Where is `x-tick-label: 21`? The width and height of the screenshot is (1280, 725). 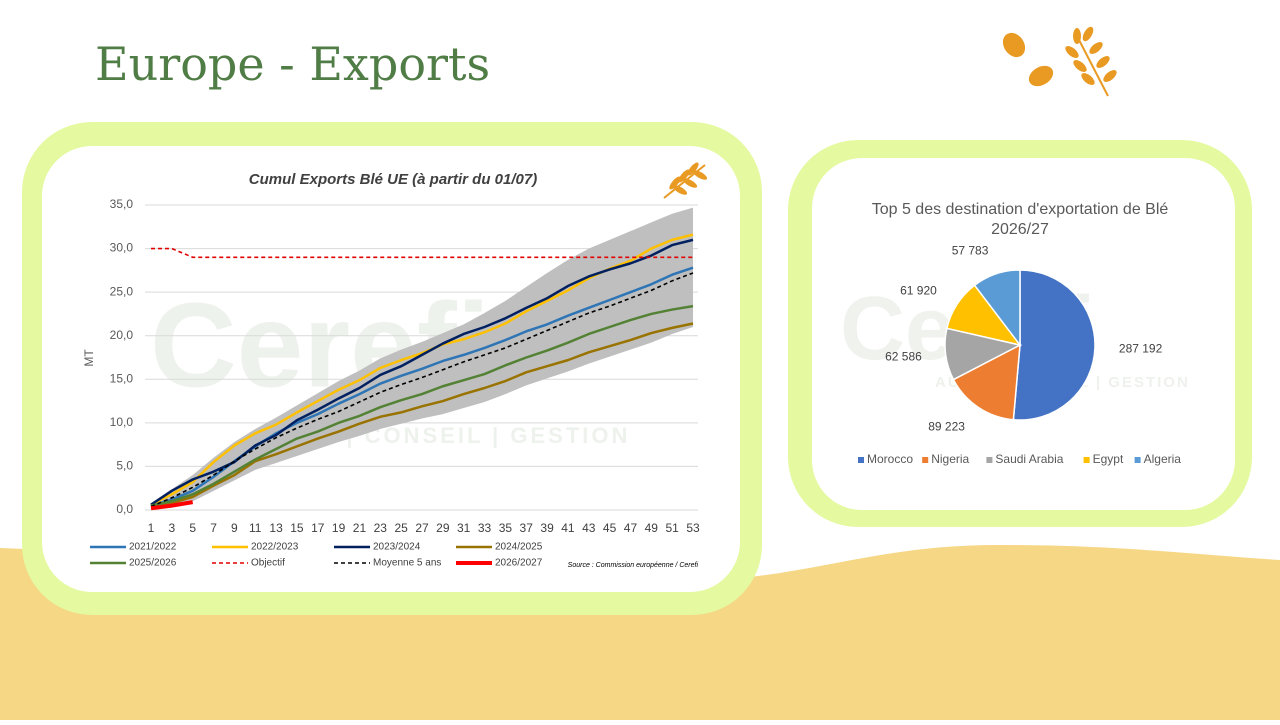
x-tick-label: 21 is located at coordinates (360, 528).